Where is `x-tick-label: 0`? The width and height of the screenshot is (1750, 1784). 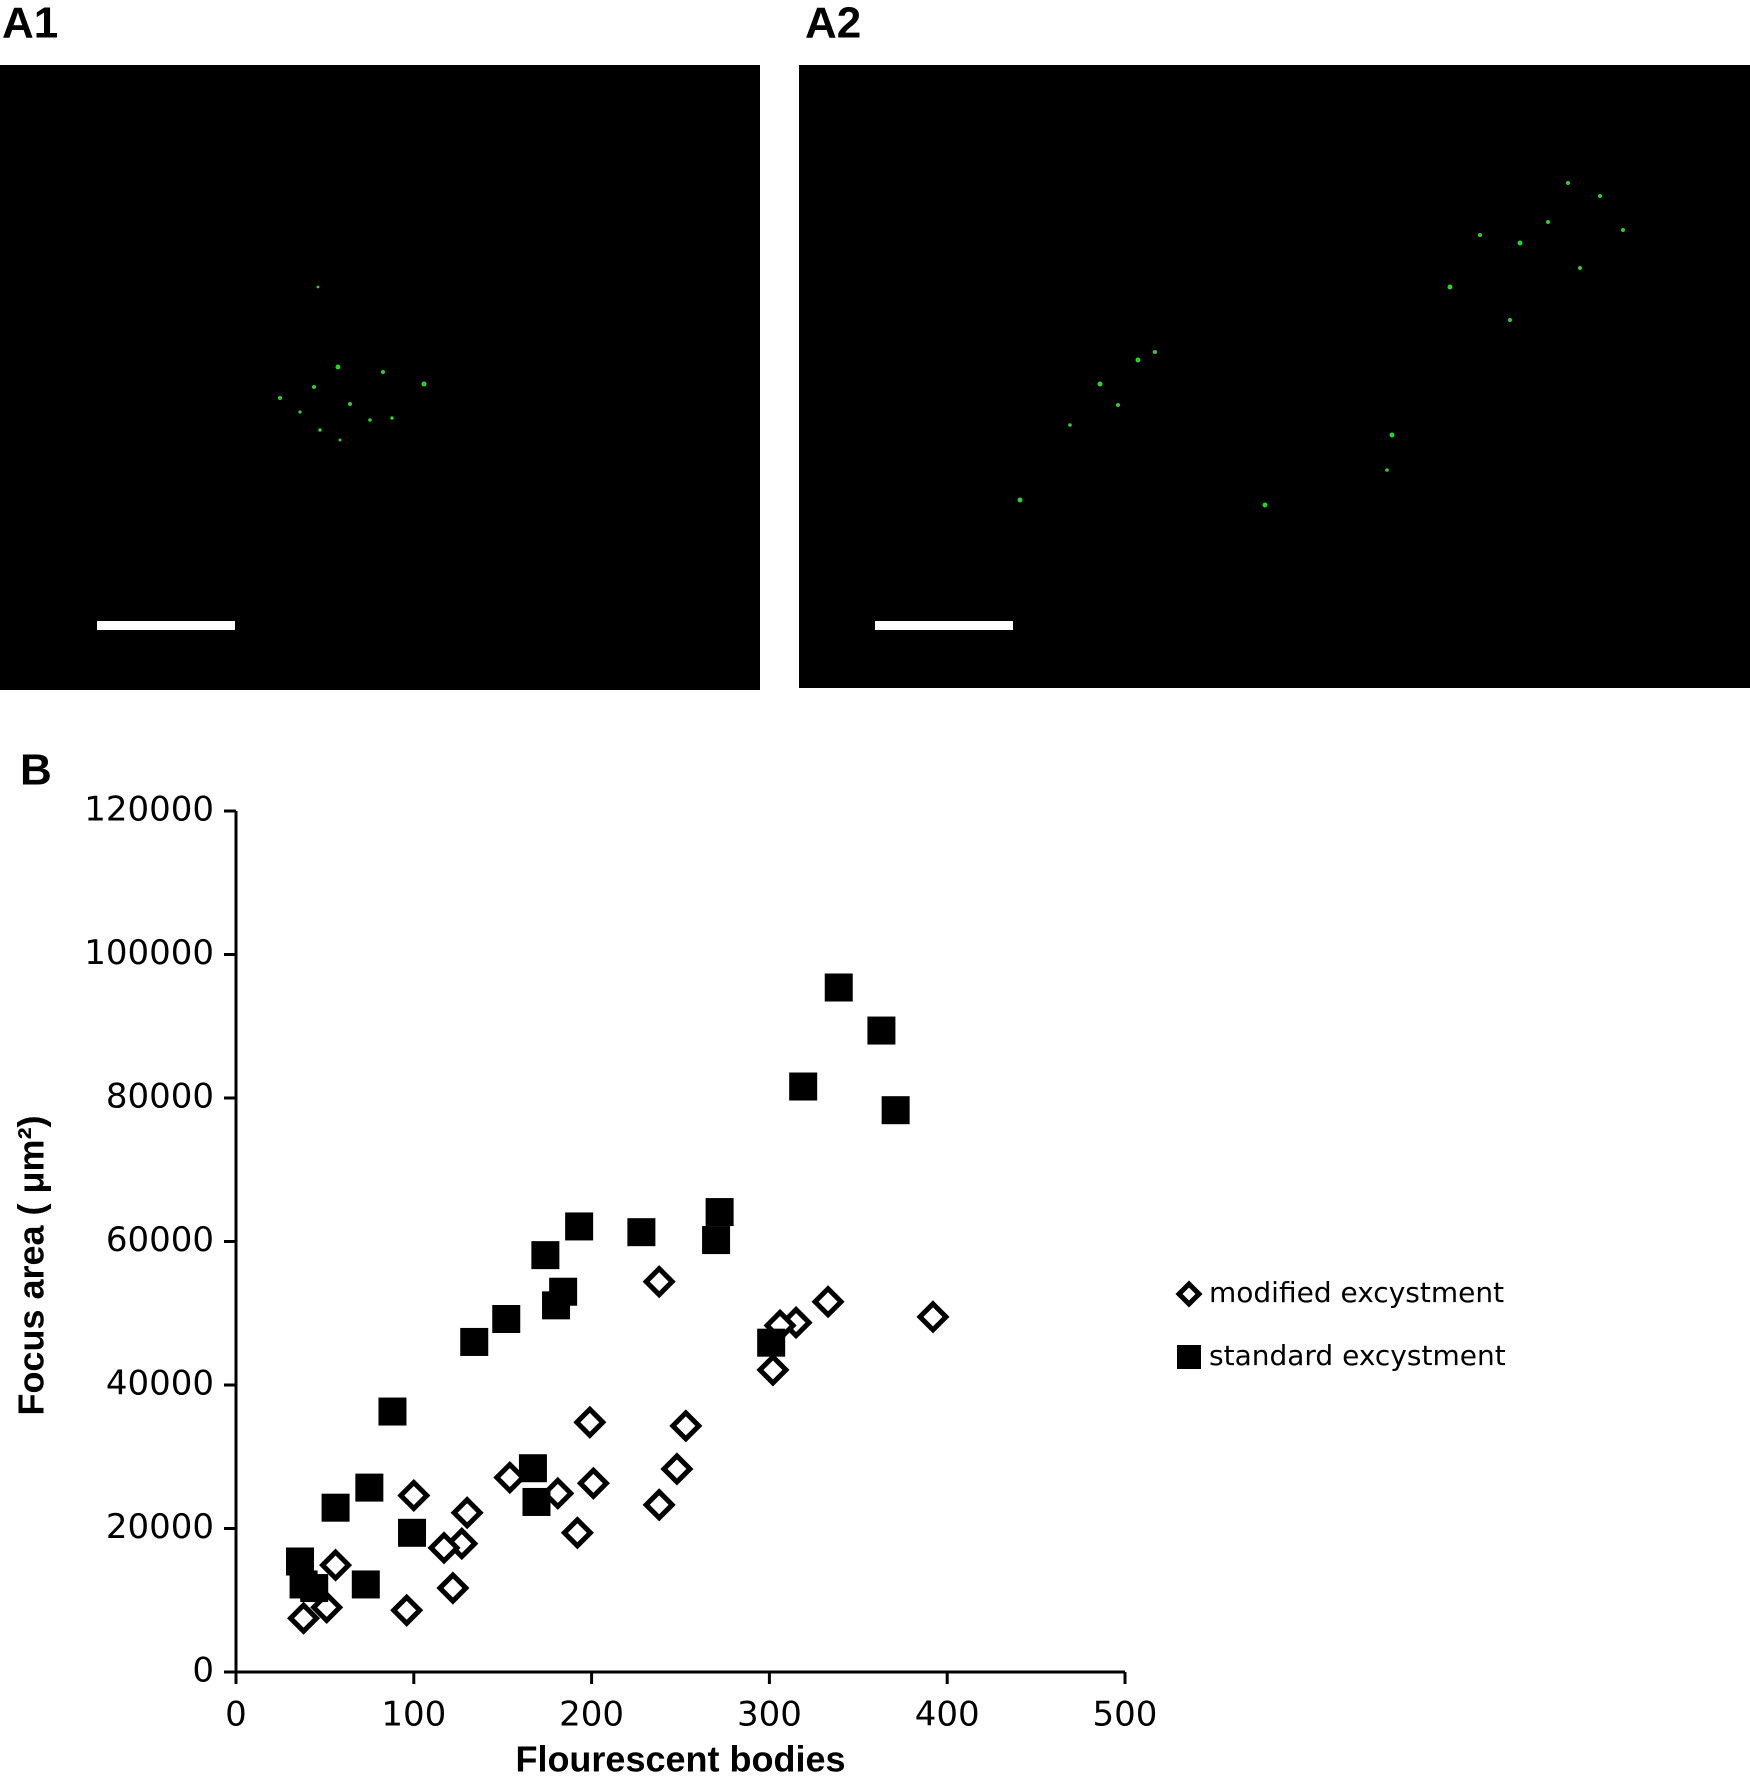
x-tick-label: 0 is located at coordinates (236, 1715).